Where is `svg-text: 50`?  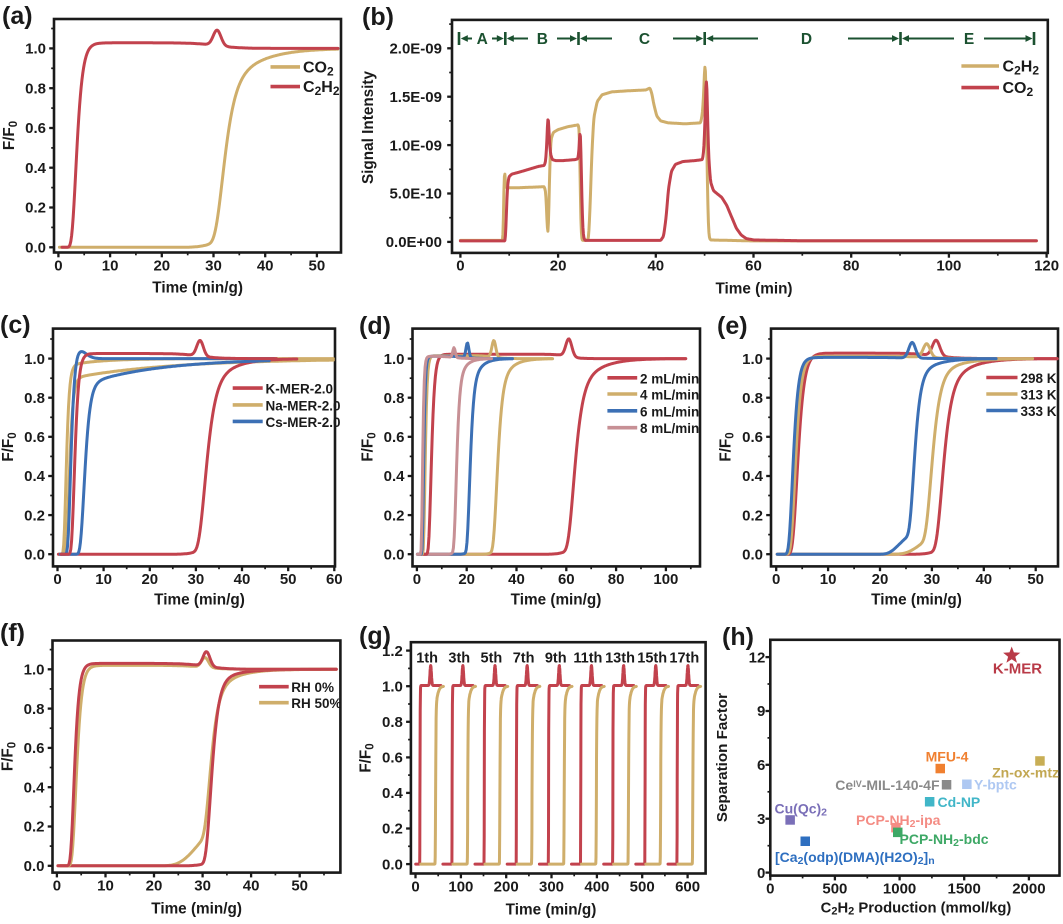 svg-text: 50 is located at coordinates (299, 885).